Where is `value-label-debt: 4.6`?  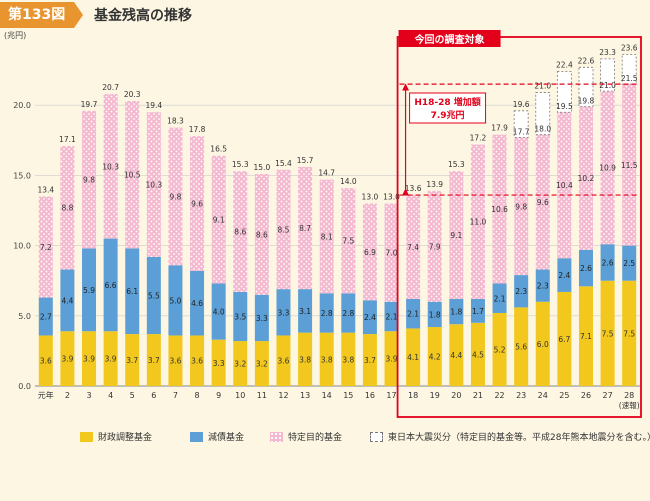
value-label-debt: 4.6 is located at coordinates (197, 303).